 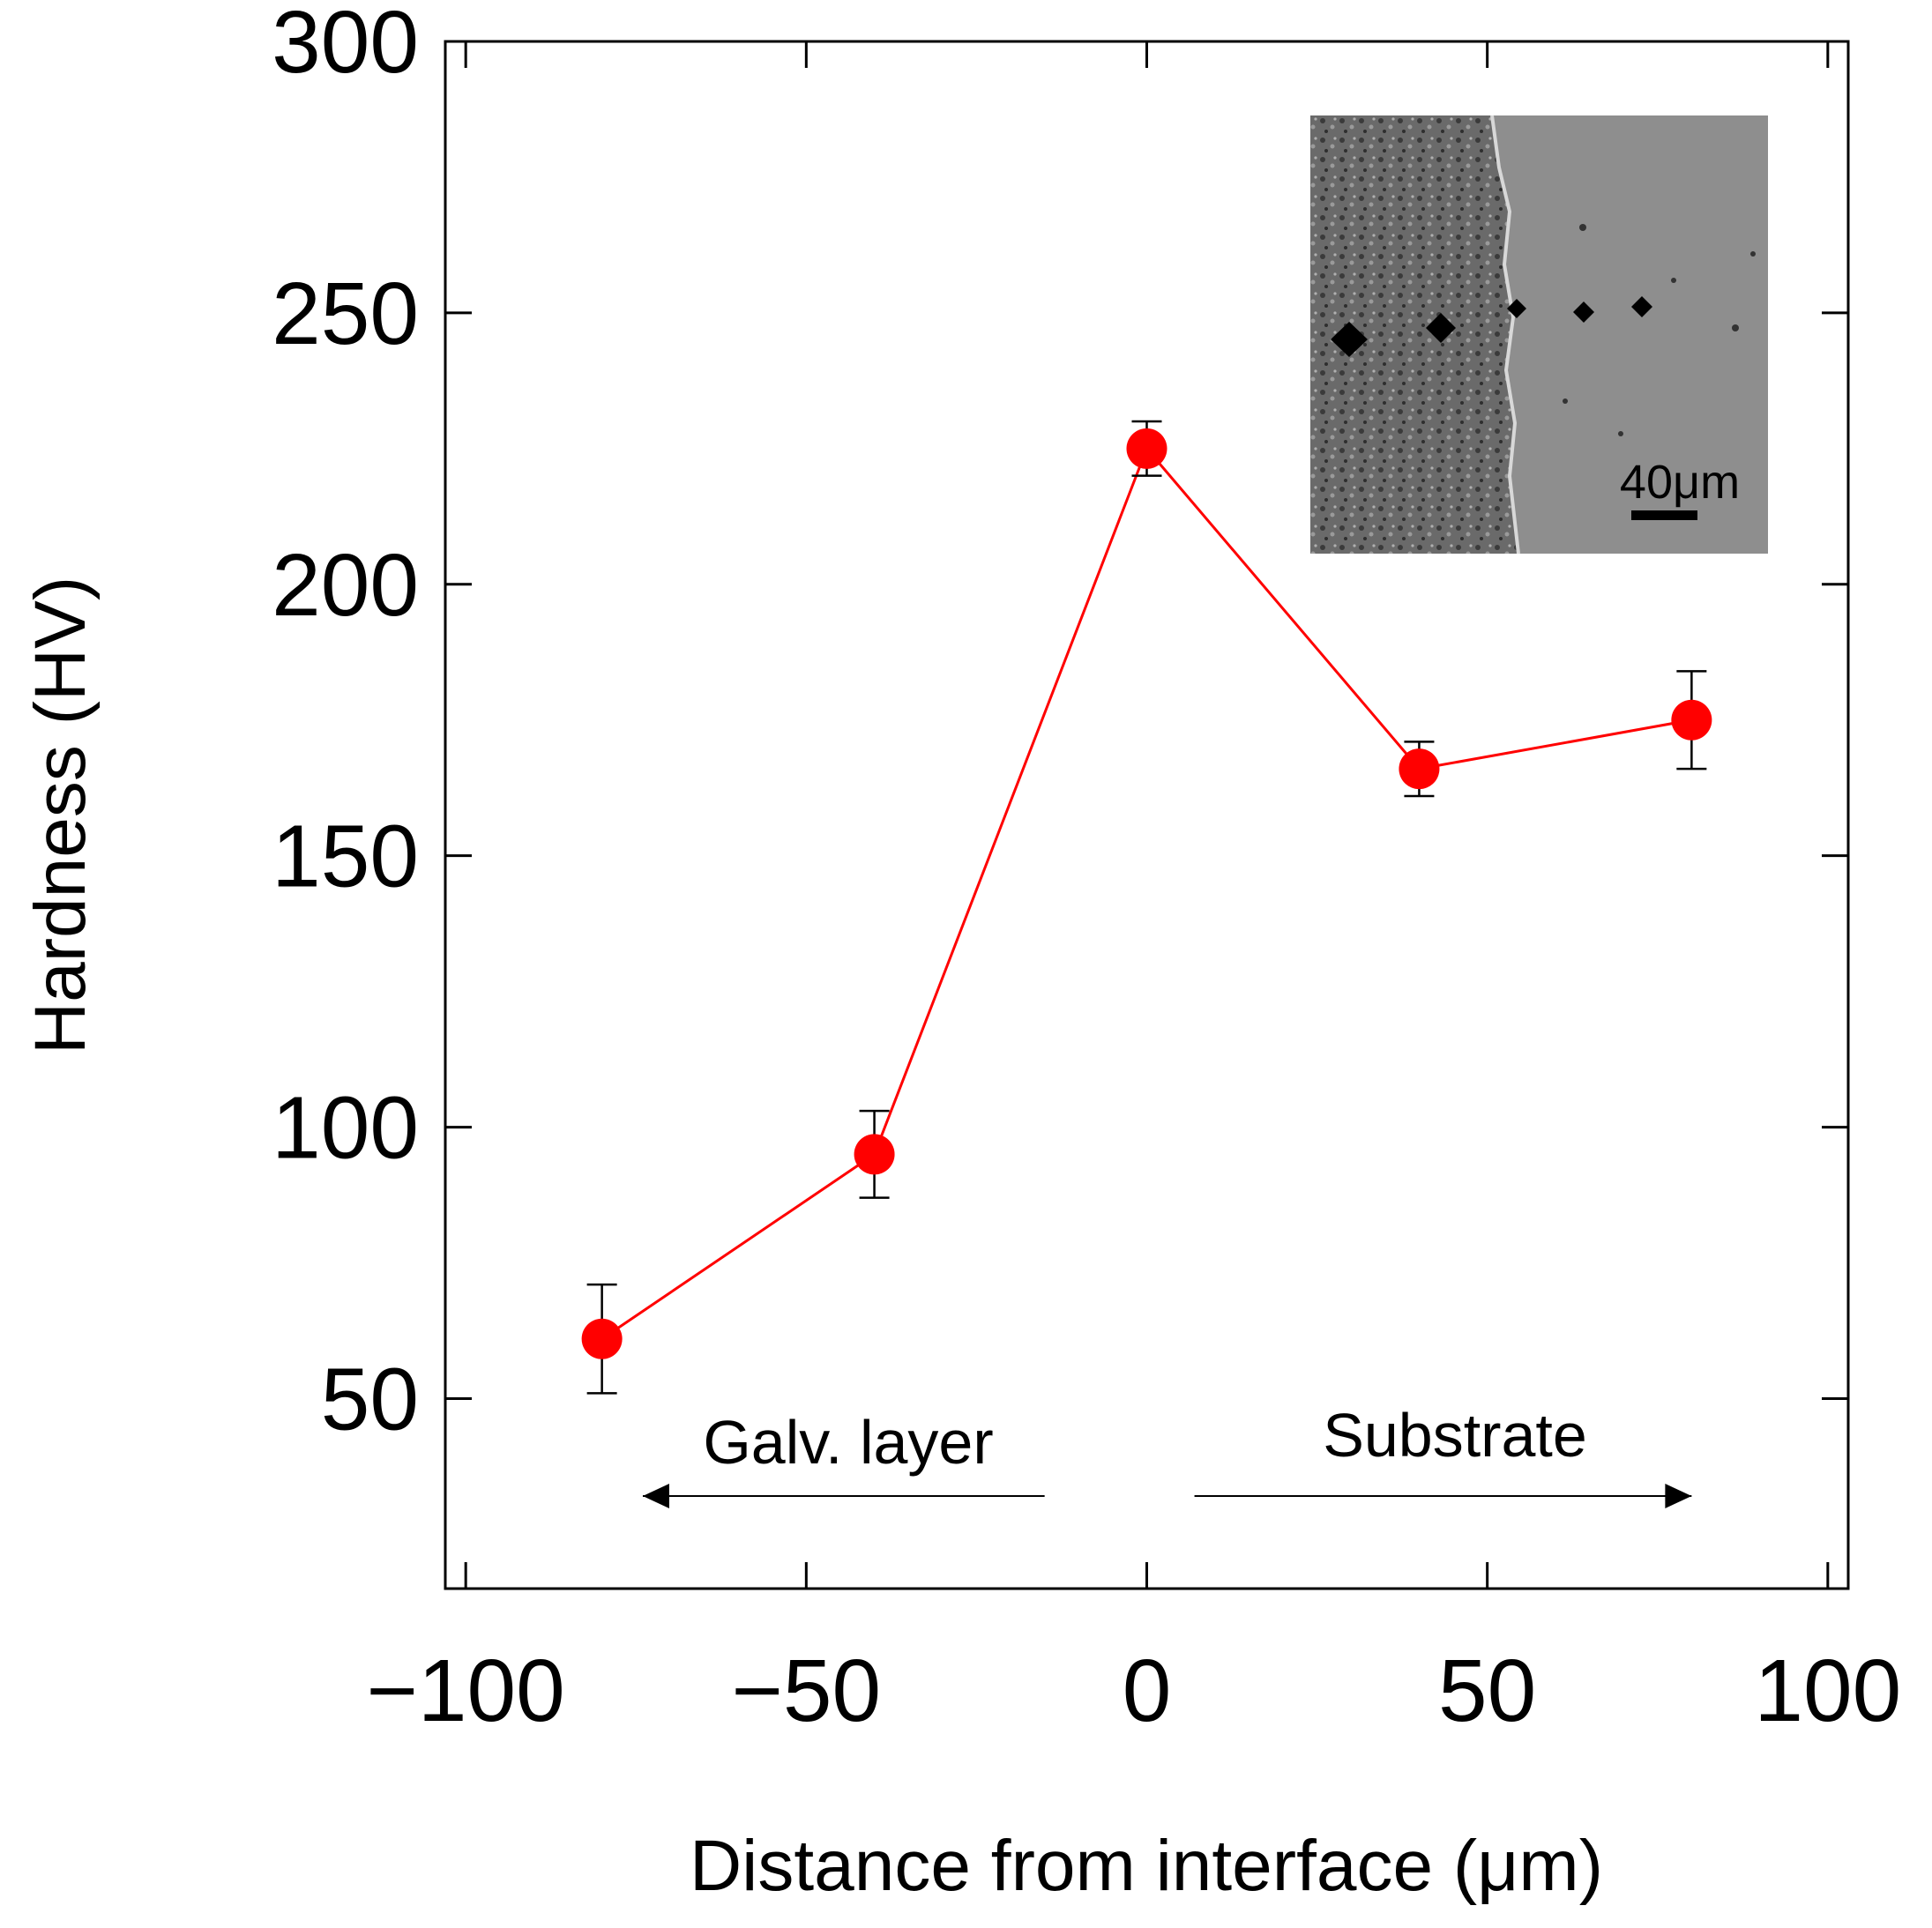 What do you see at coordinates (370, 1399) in the screenshot?
I see `y-tick-label: 50` at bounding box center [370, 1399].